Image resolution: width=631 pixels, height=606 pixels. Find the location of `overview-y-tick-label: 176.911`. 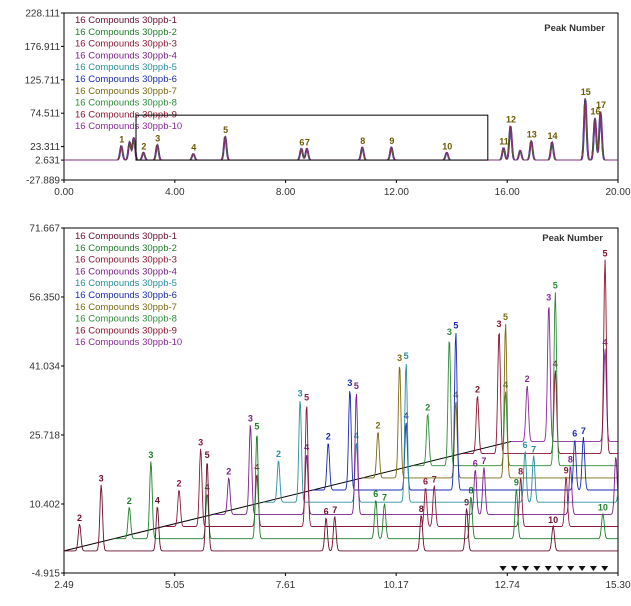

overview-y-tick-label: 176.911 is located at coordinates (43, 47).